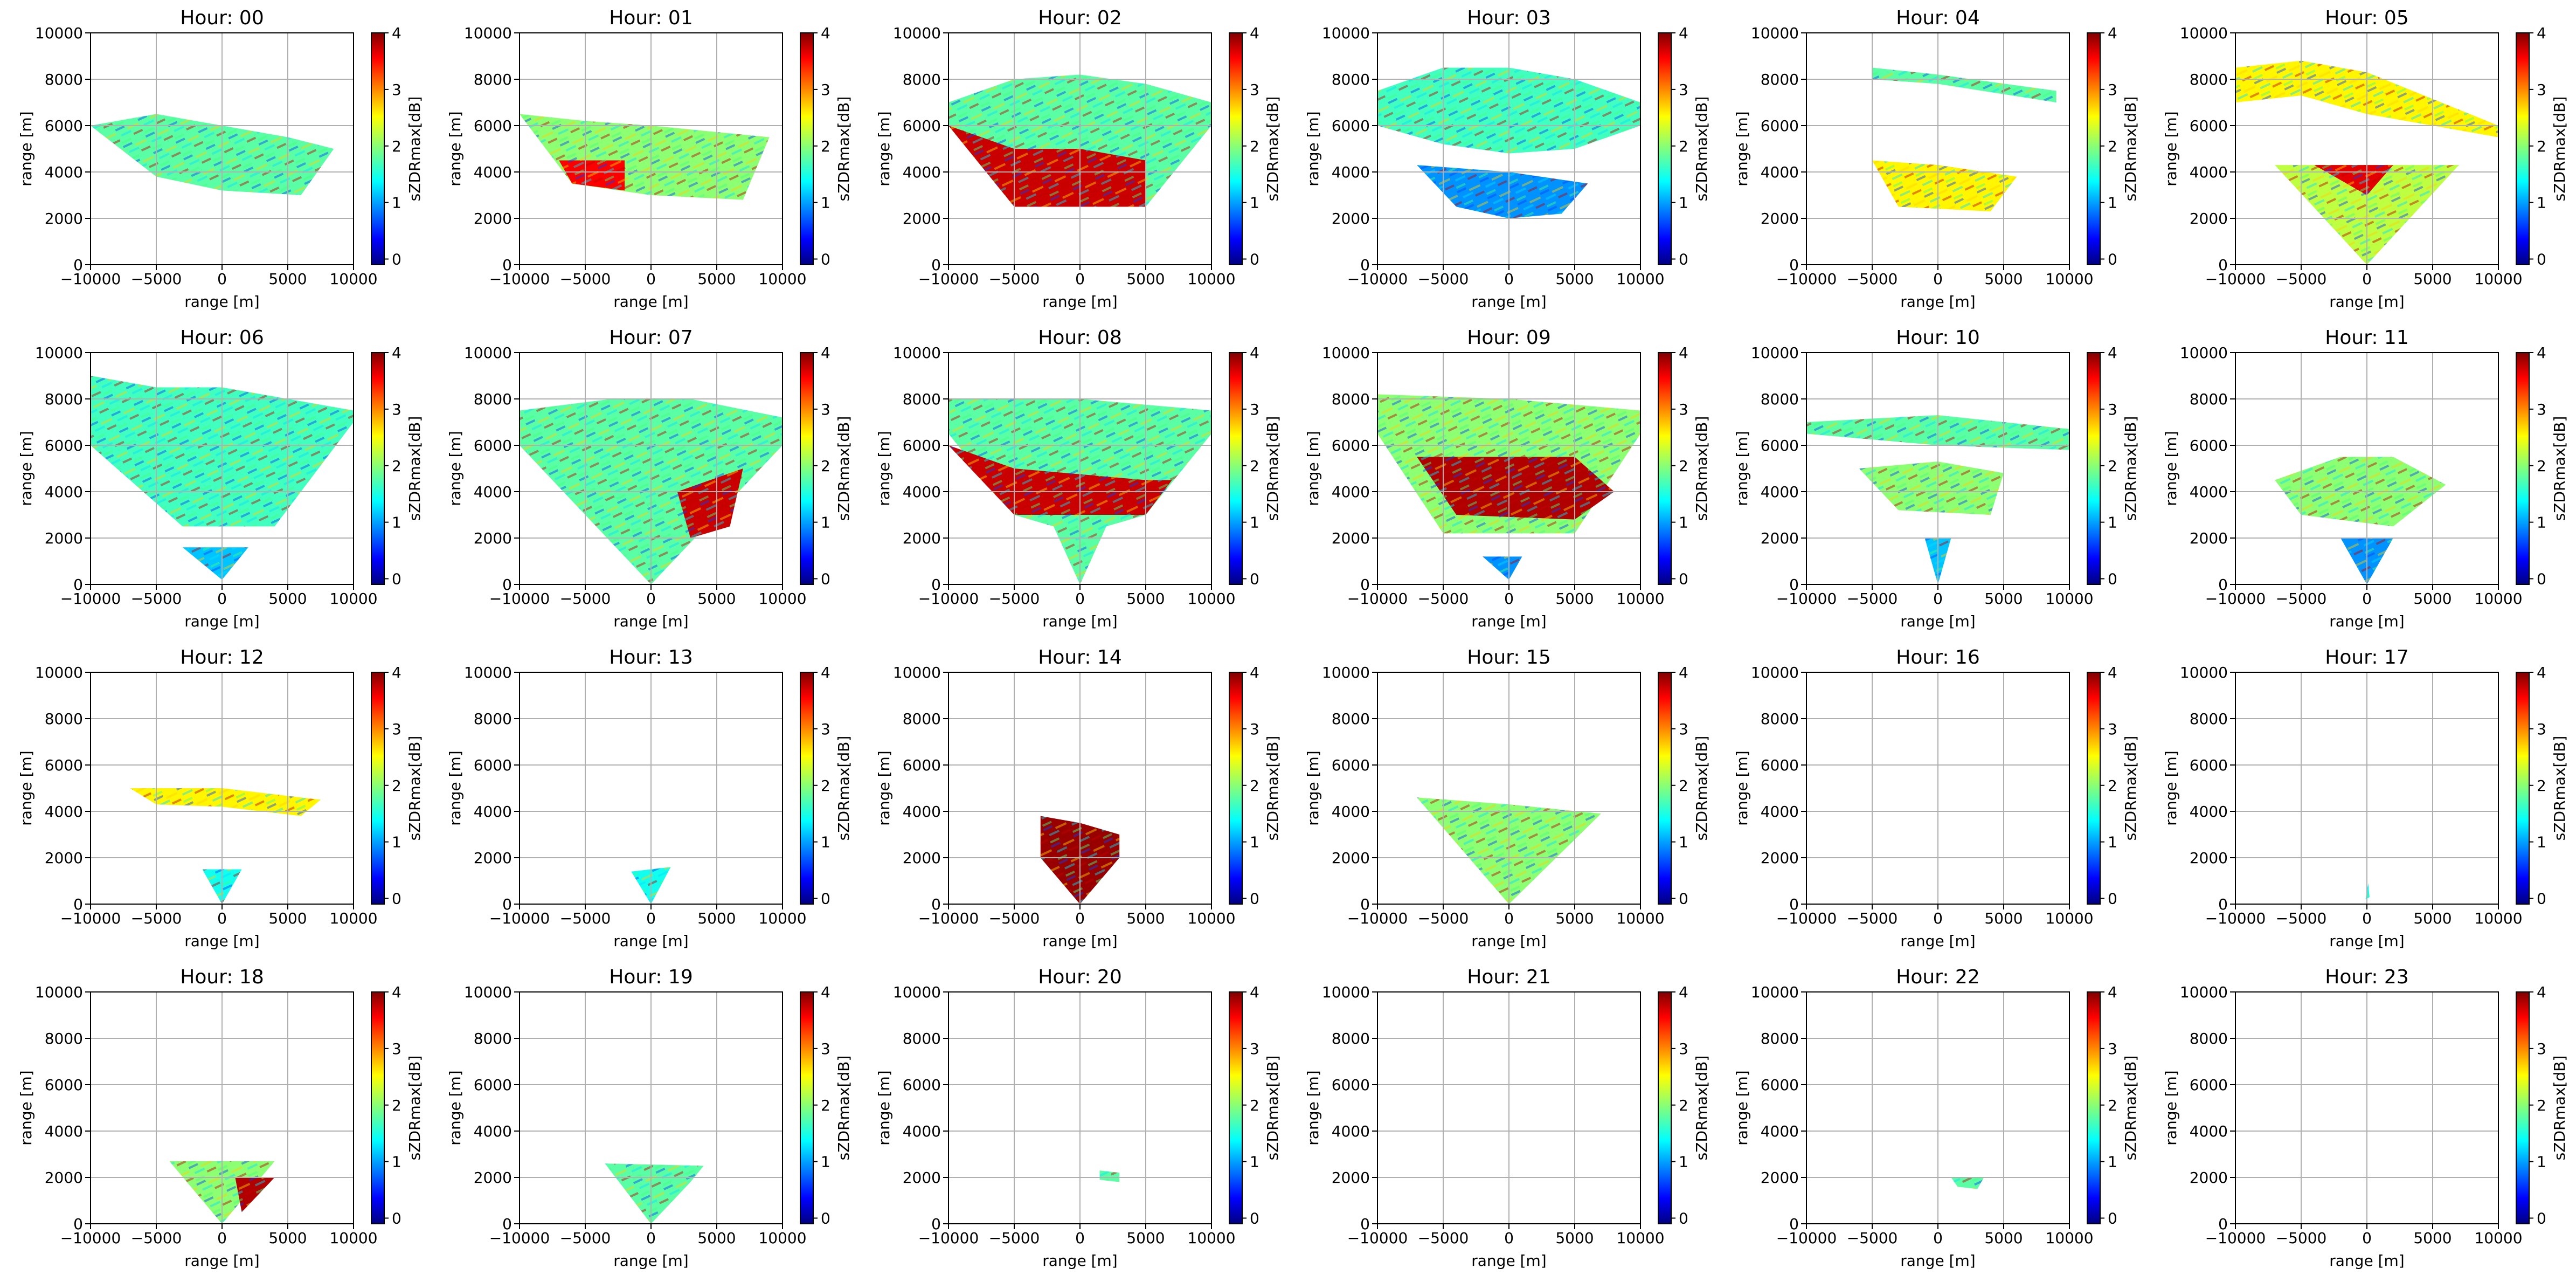 The height and width of the screenshot is (1282, 2576). Describe the element at coordinates (397, 1219) in the screenshot. I see `colorbar-tick-label: 0` at that location.